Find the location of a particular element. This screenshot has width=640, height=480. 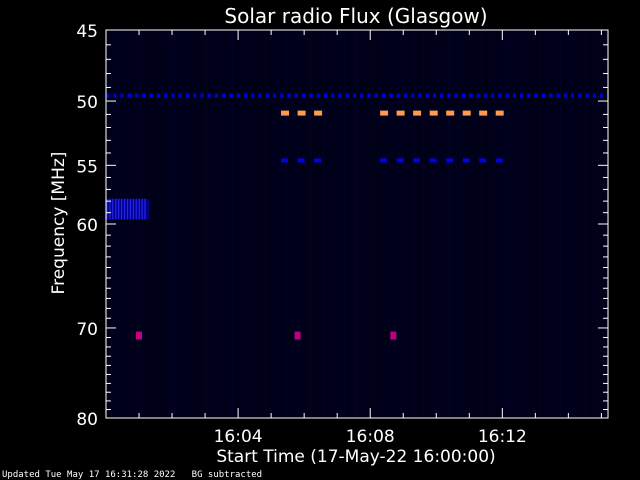

footer-updated: Updated Tue May 17 16:31:28 2022 is located at coordinates (89, 475).